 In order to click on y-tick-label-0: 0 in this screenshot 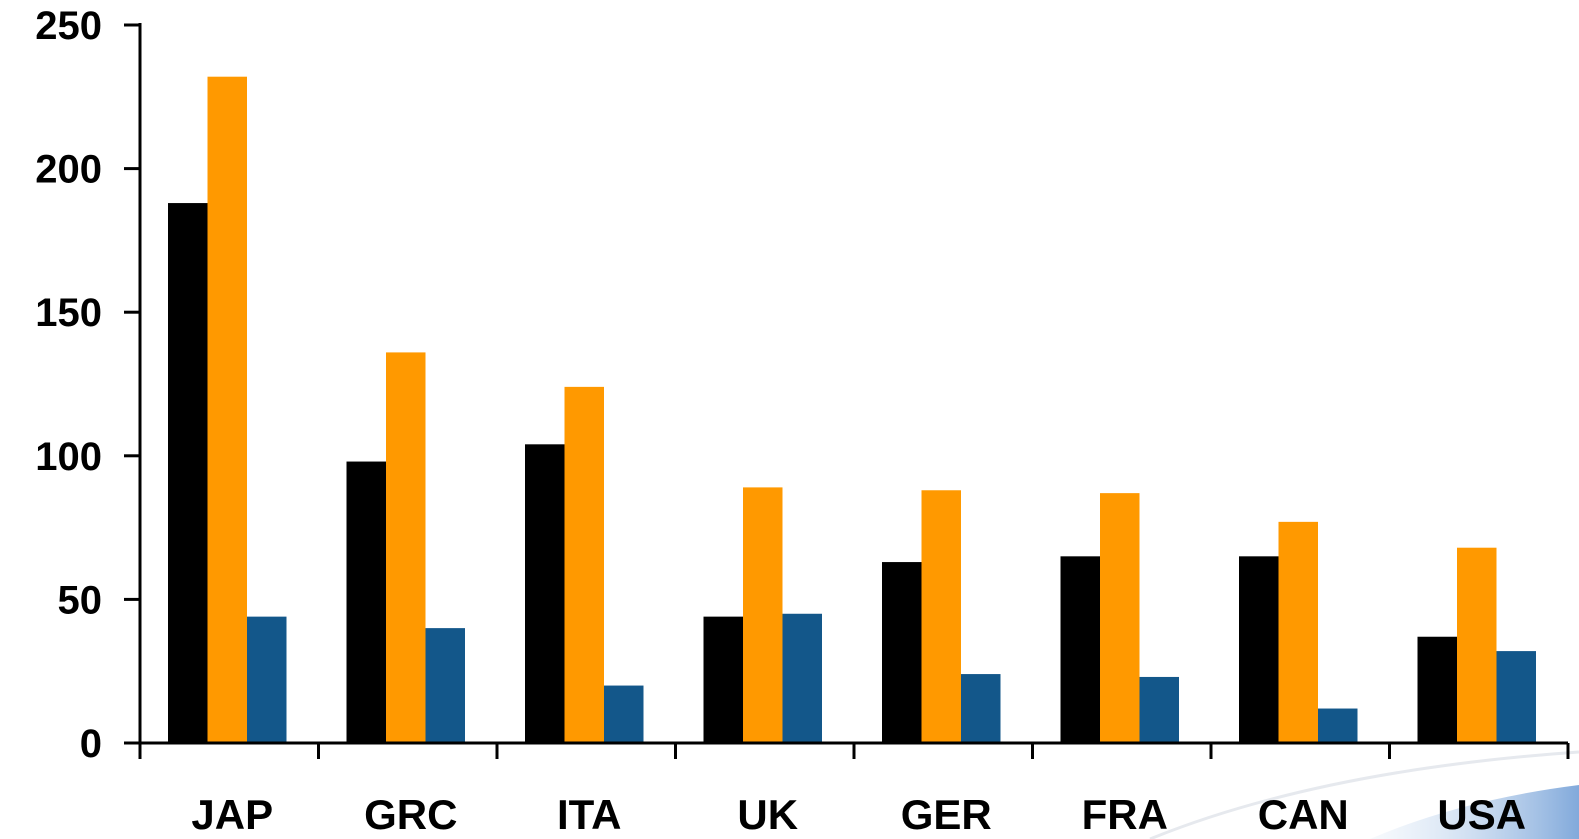, I will do `click(91, 744)`.